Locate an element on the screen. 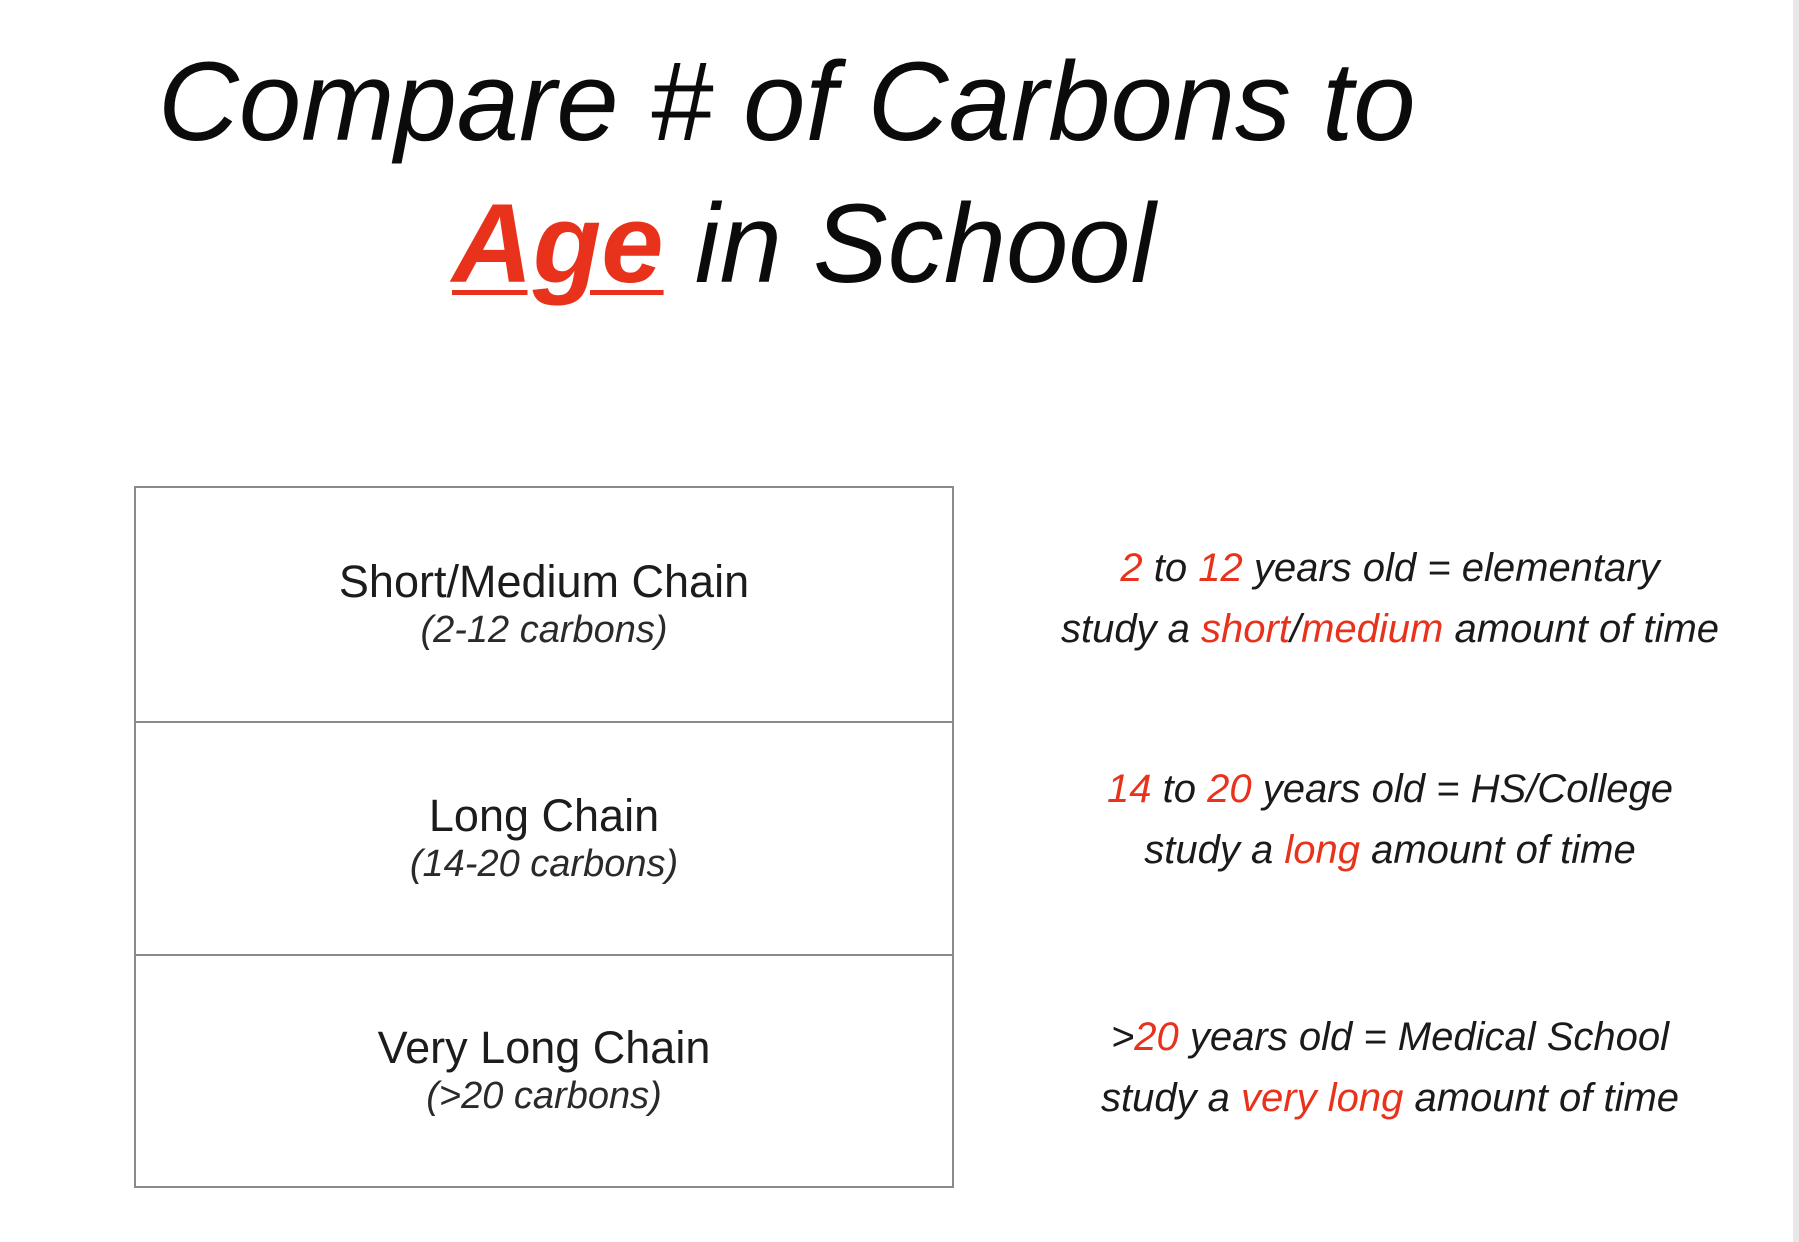  age-line: >20 years old = Medical School is located at coordinates (1390, 1037).